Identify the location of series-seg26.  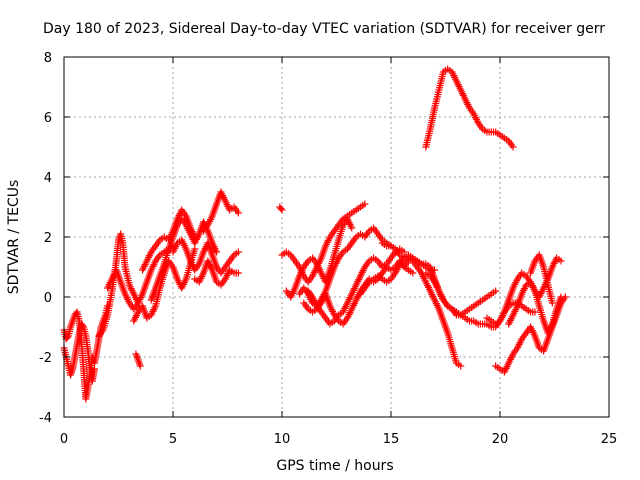
(469, 108).